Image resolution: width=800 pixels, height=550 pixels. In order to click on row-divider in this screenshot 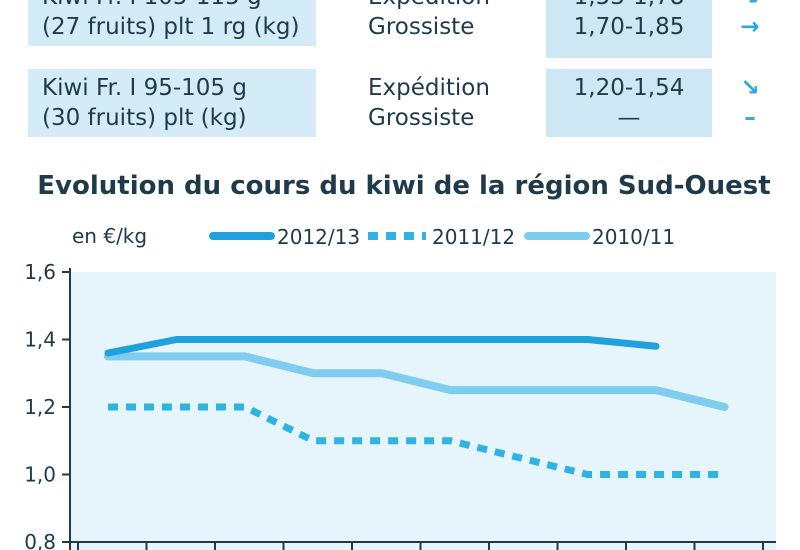, I will do `click(408, 63)`.